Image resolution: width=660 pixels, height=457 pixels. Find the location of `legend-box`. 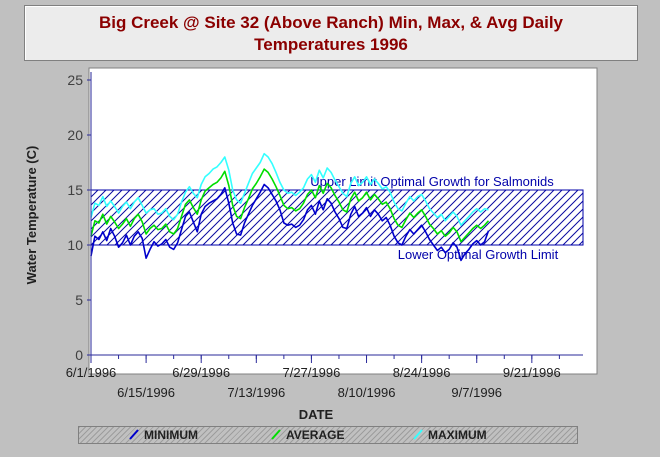

legend-box is located at coordinates (328, 435).